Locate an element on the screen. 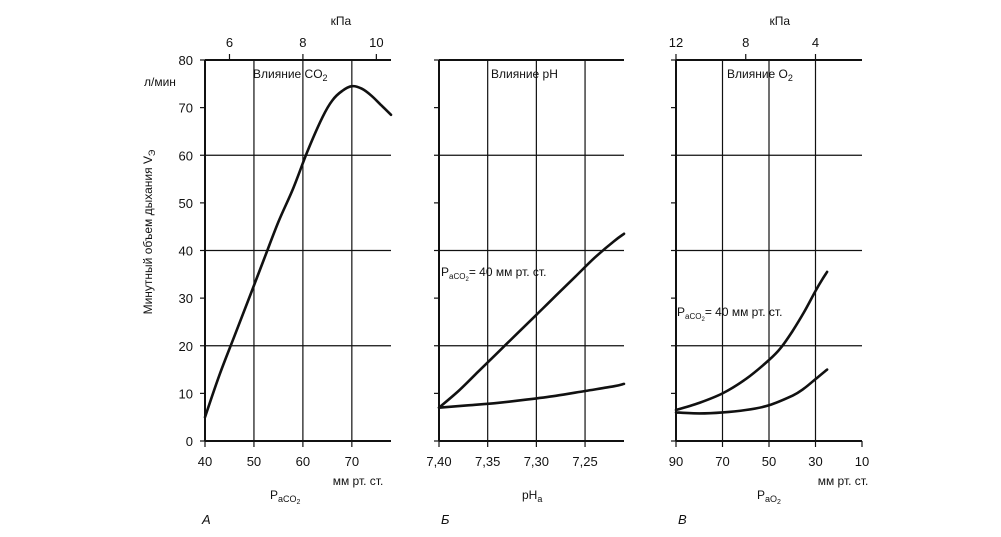  top-tick-label: 10 is located at coordinates (376, 42).